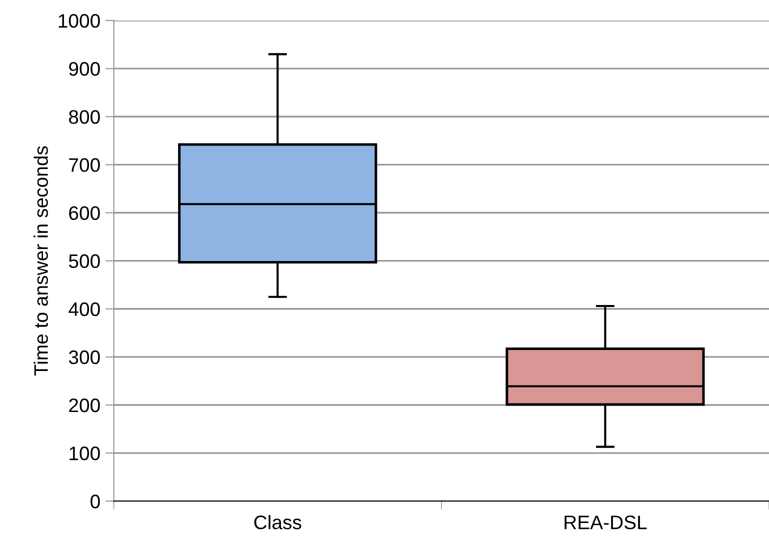 The image size is (769, 540). I want to click on y-tick-label: 600, so click(84, 213).